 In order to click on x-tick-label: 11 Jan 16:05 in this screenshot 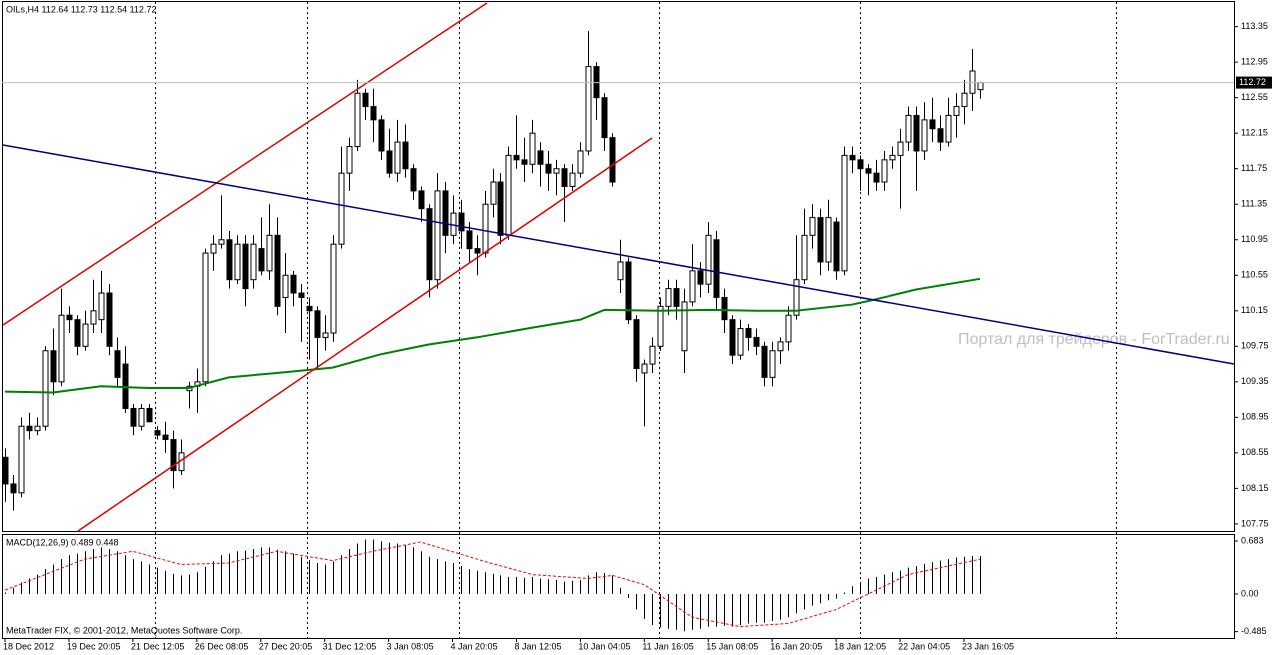, I will do `click(667, 646)`.